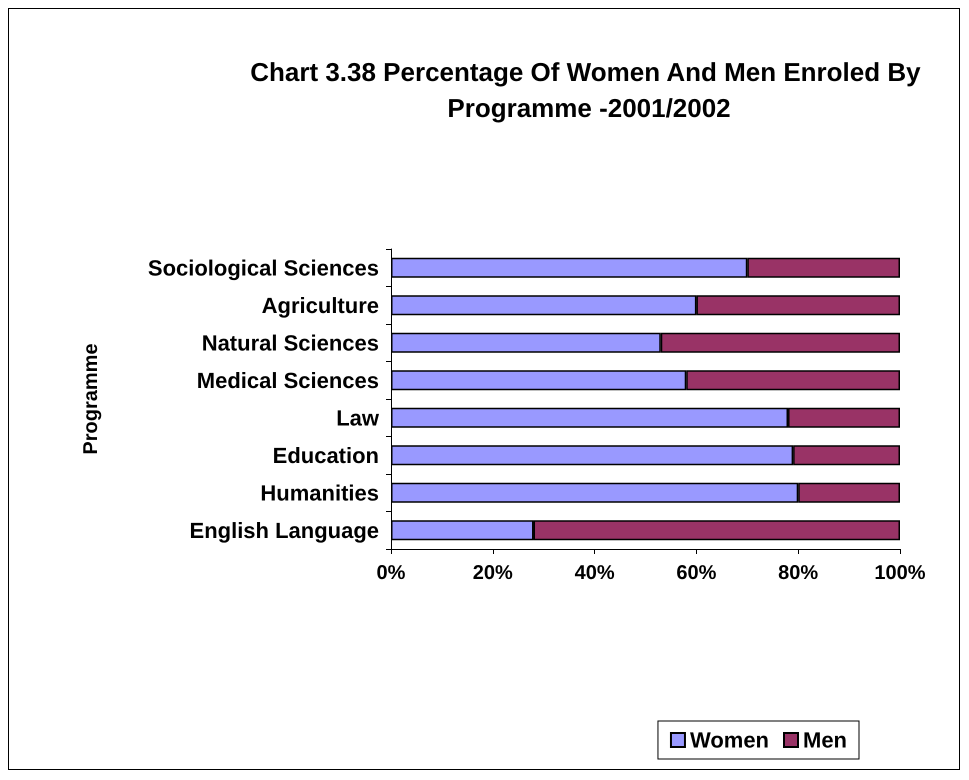  Describe the element at coordinates (91, 399) in the screenshot. I see `y-axis-title: Programme` at that location.